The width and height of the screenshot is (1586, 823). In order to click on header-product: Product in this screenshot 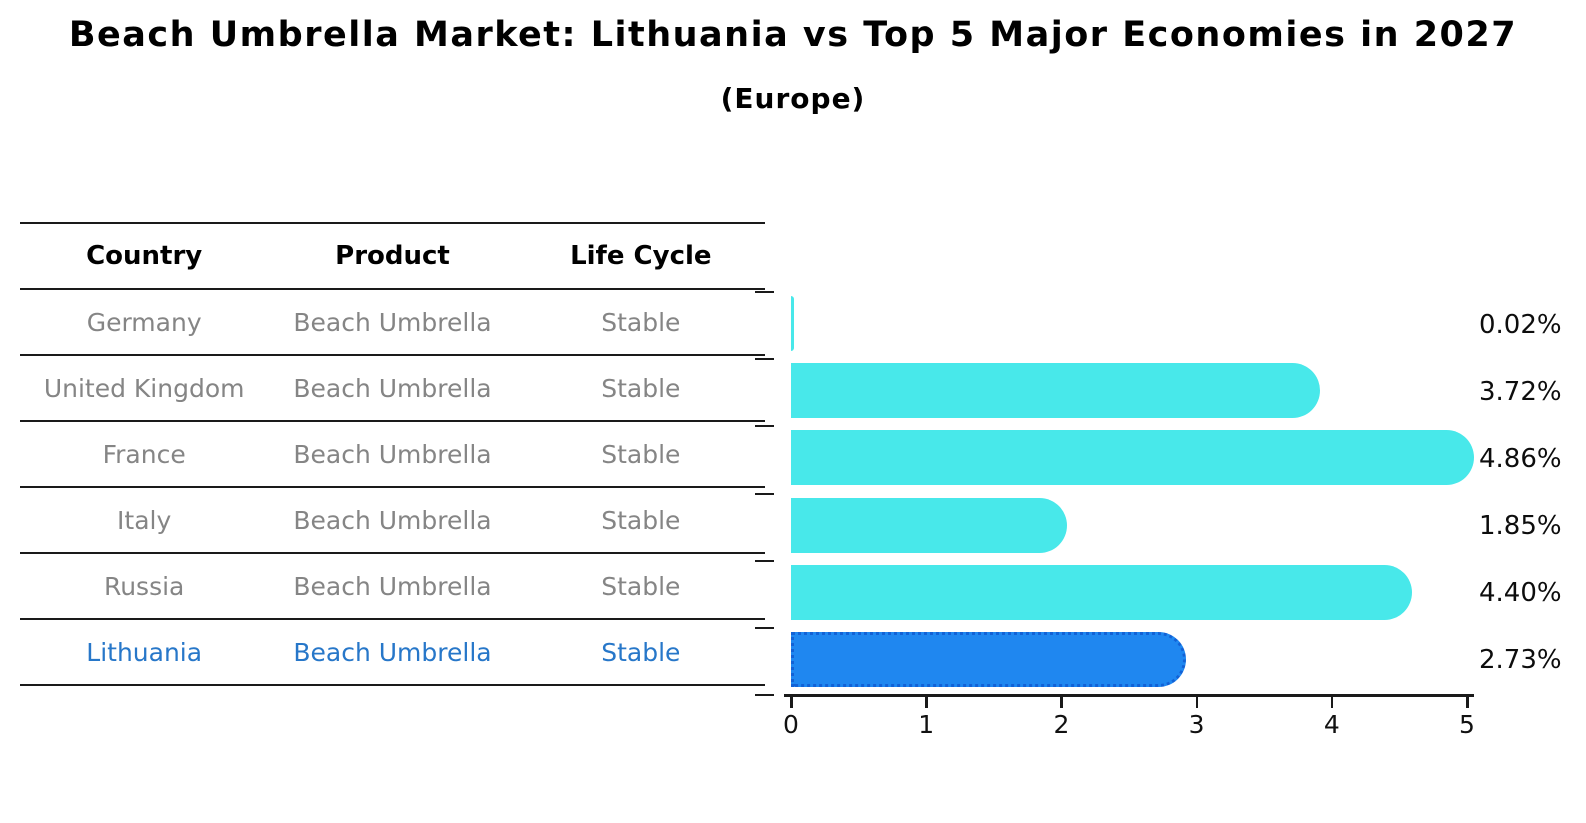, I will do `click(392, 256)`.